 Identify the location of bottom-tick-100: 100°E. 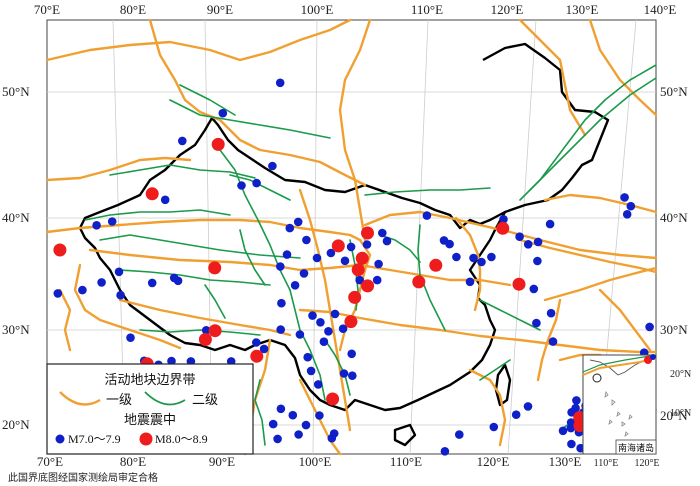
(315, 461).